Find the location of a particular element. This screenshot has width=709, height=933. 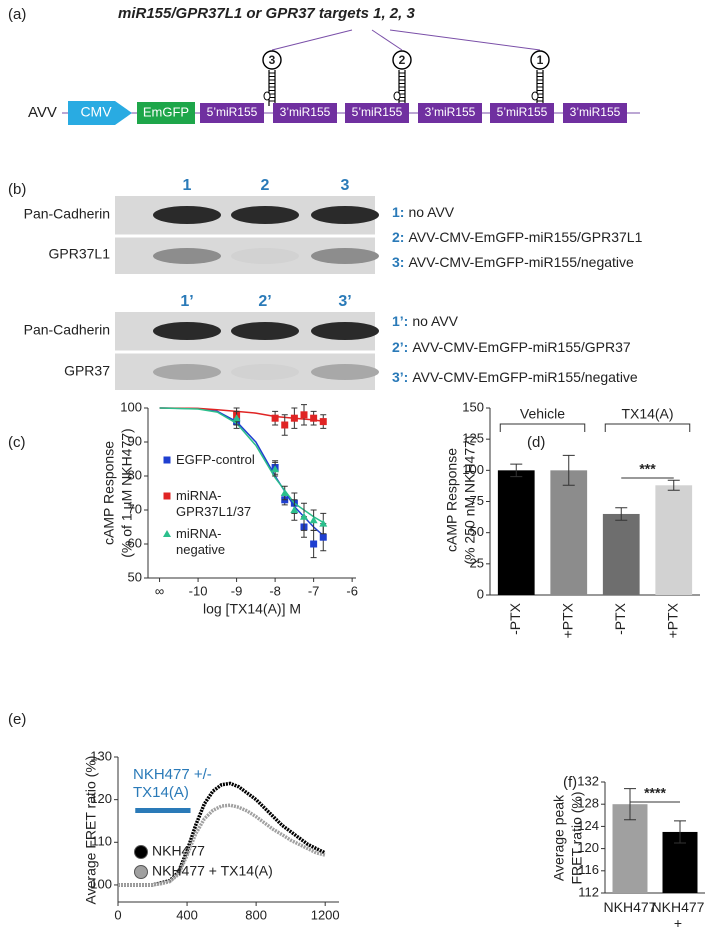

x-tick-label: -10 is located at coordinates (198, 590).